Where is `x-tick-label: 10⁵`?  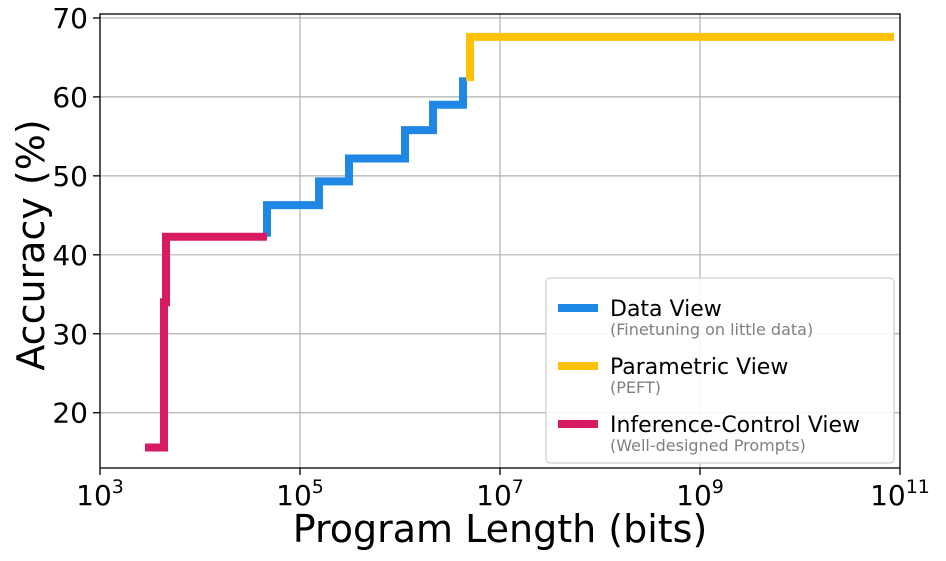
x-tick-label: 10⁵ is located at coordinates (300, 494).